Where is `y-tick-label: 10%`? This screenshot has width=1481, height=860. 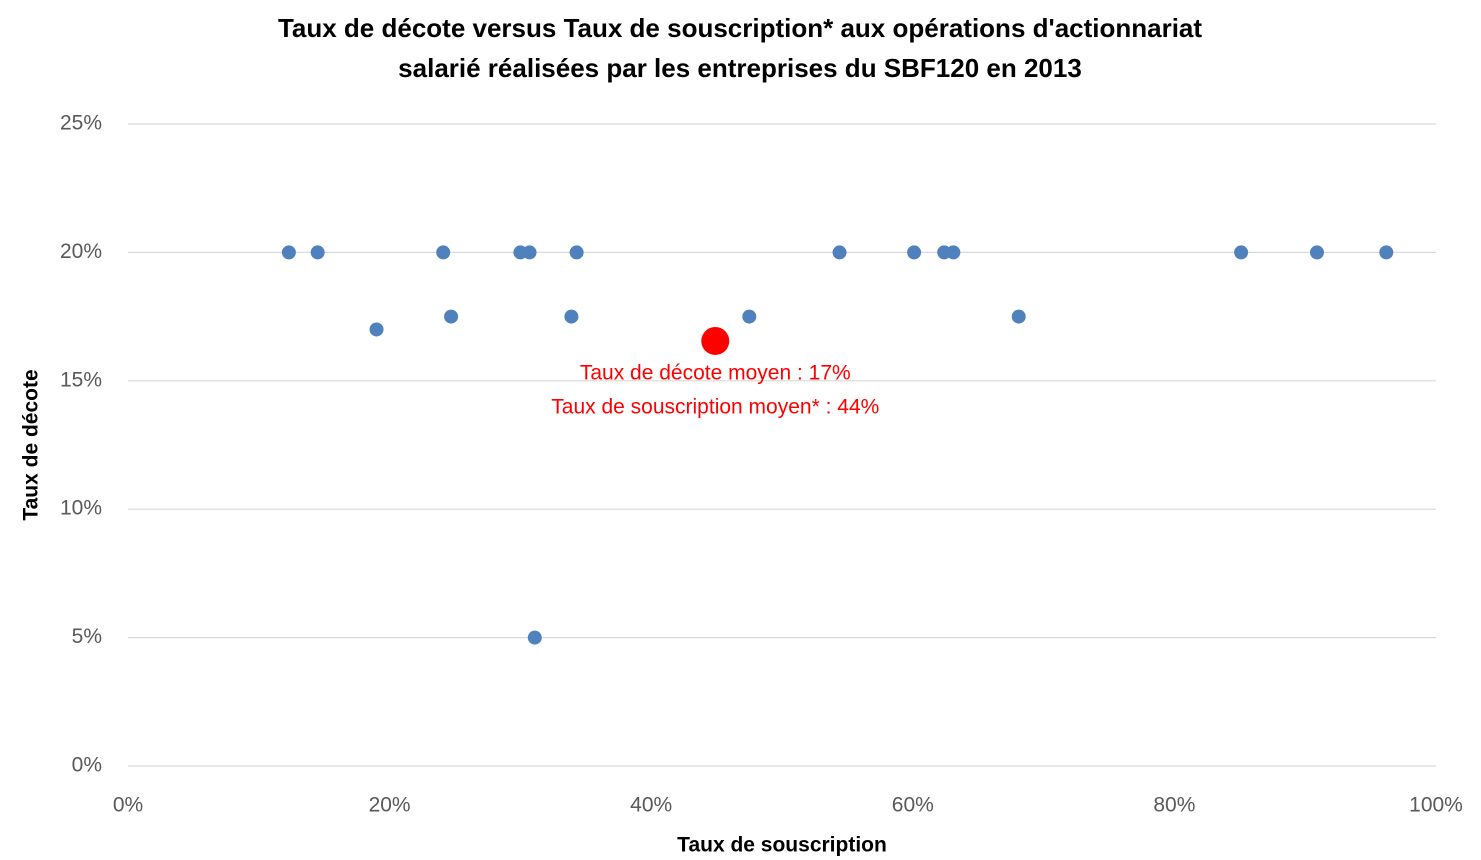 y-tick-label: 10% is located at coordinates (81, 508).